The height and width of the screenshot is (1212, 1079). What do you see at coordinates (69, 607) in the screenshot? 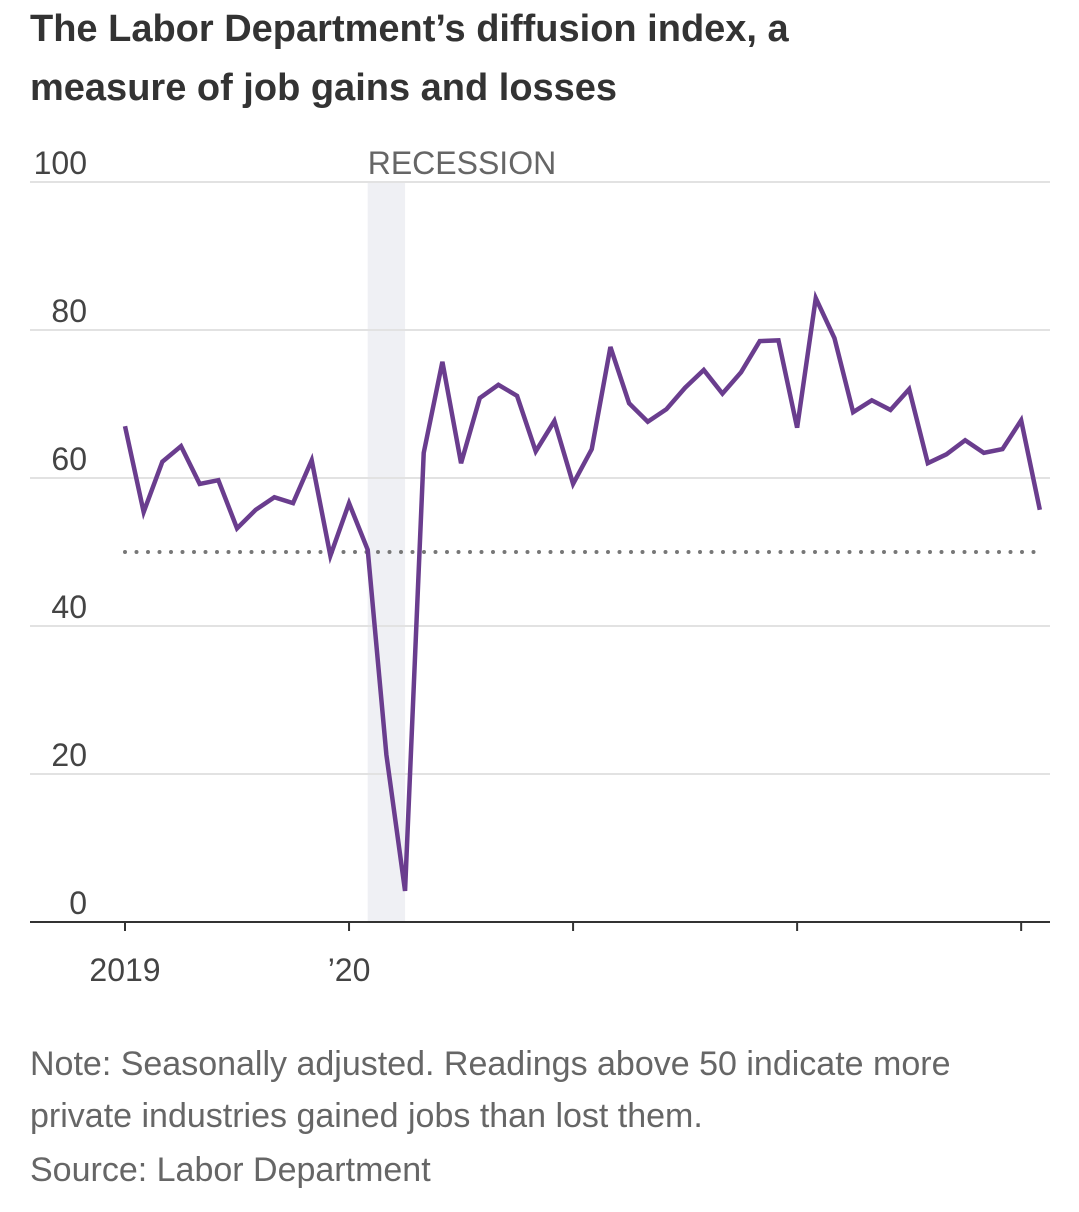
I see `y-tick-label: 40` at bounding box center [69, 607].